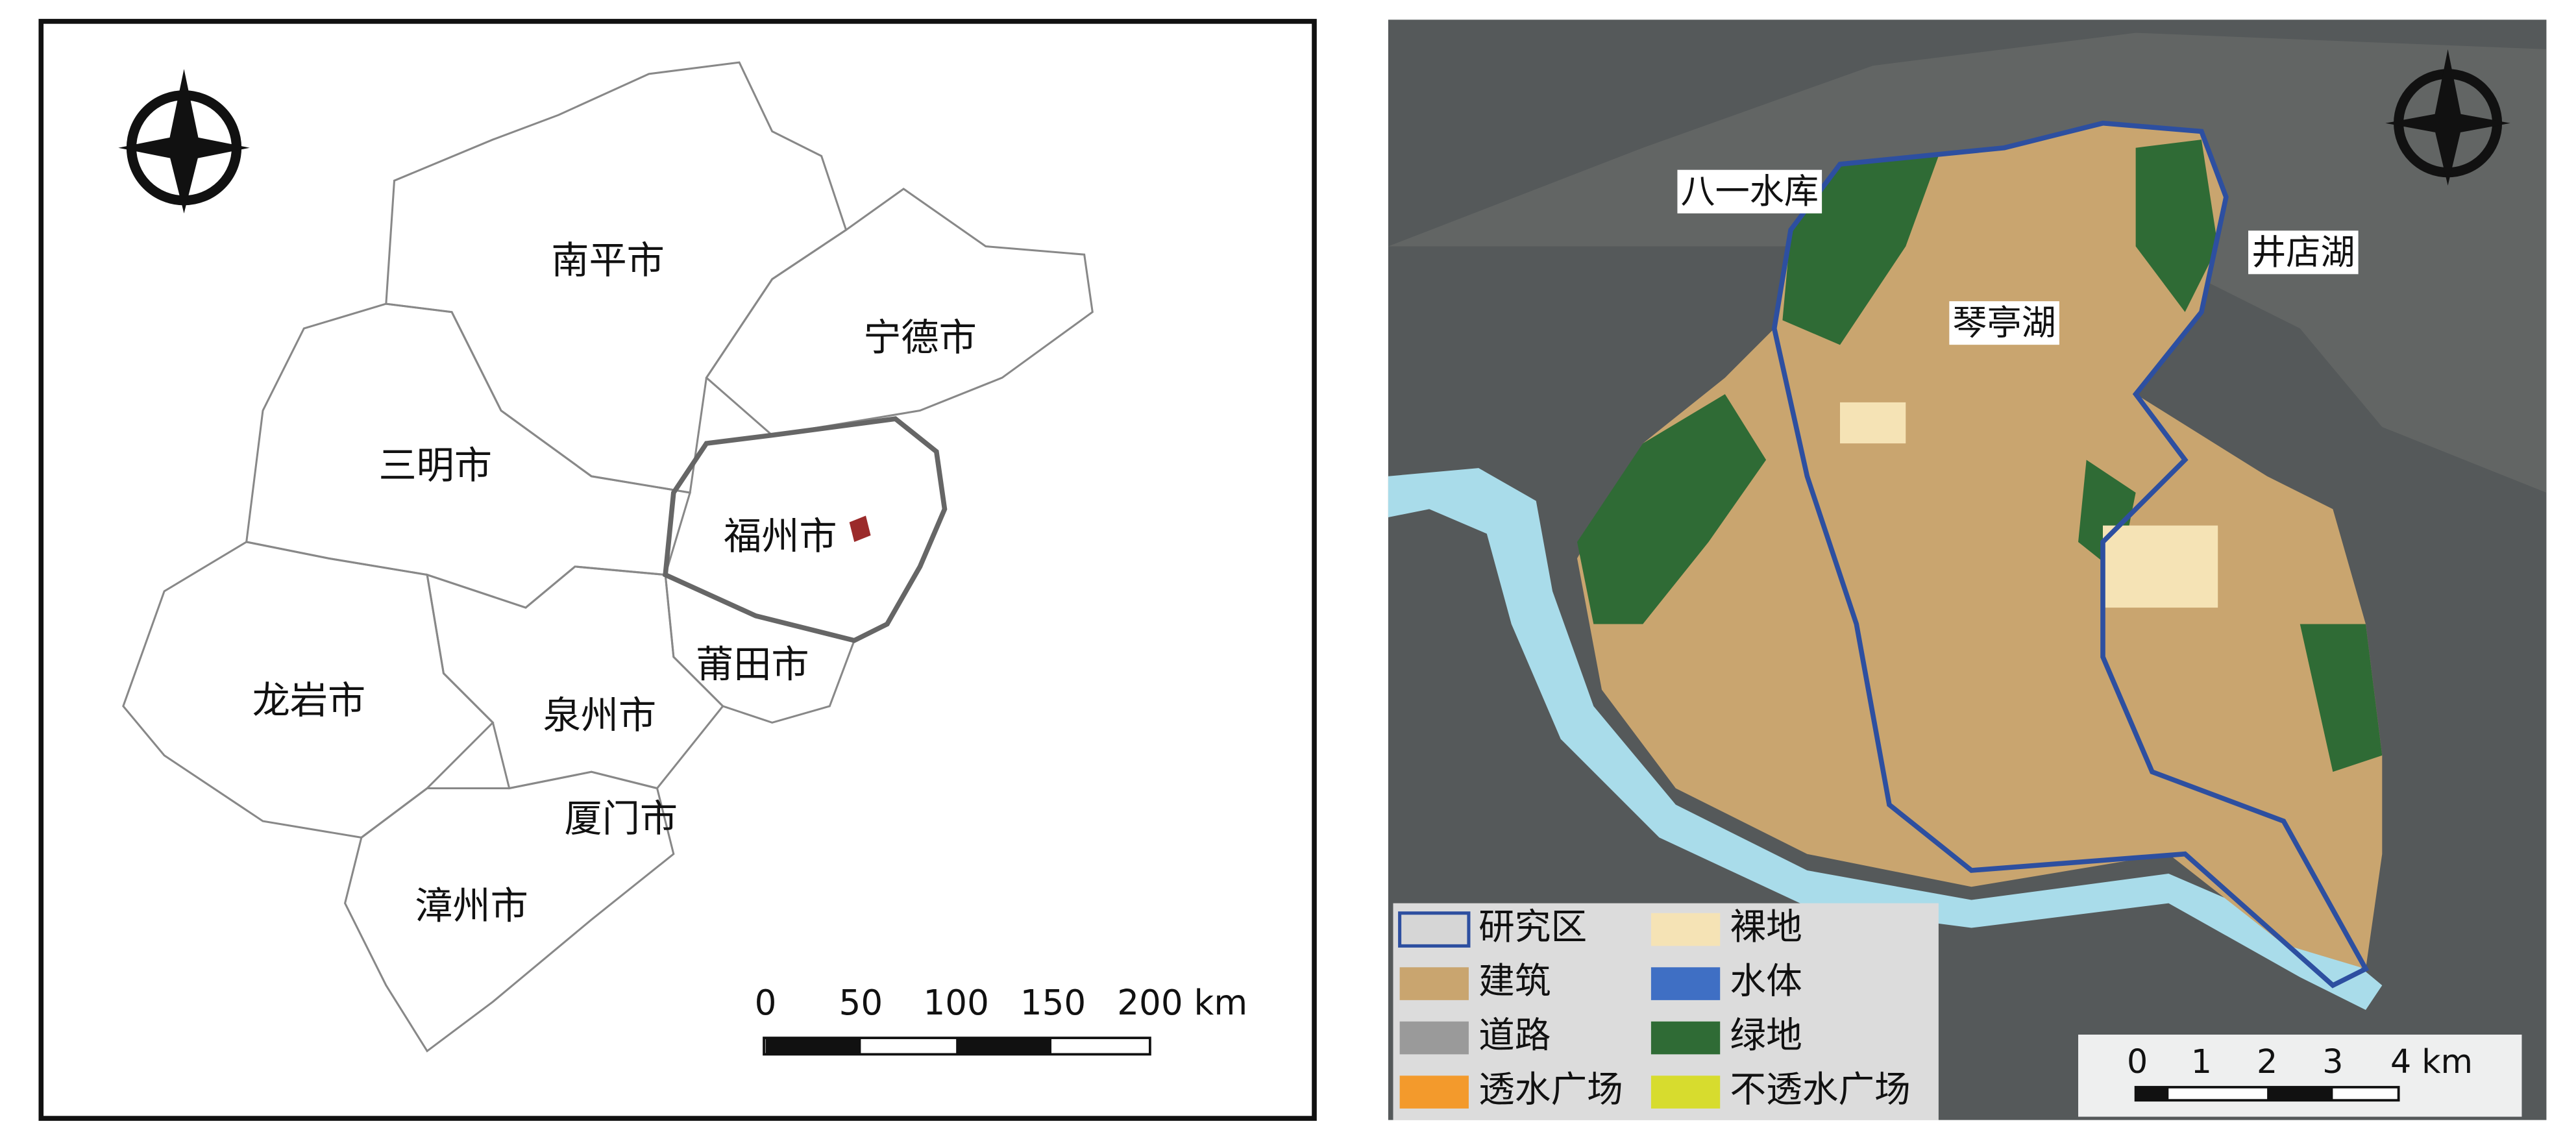 The image size is (2576, 1143). I want to click on legend-label: 绿地, so click(1766, 1035).